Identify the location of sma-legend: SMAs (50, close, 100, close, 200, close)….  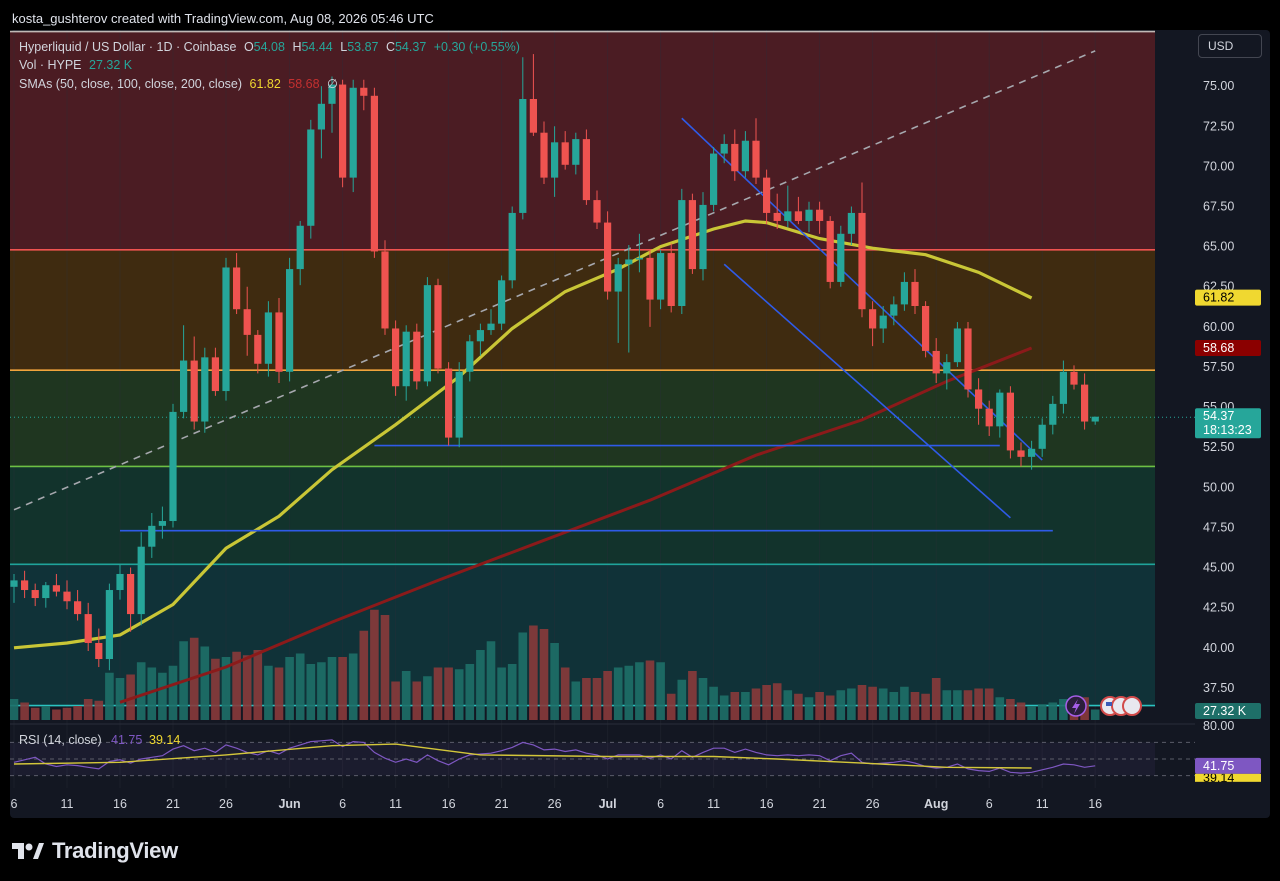
(180, 83).